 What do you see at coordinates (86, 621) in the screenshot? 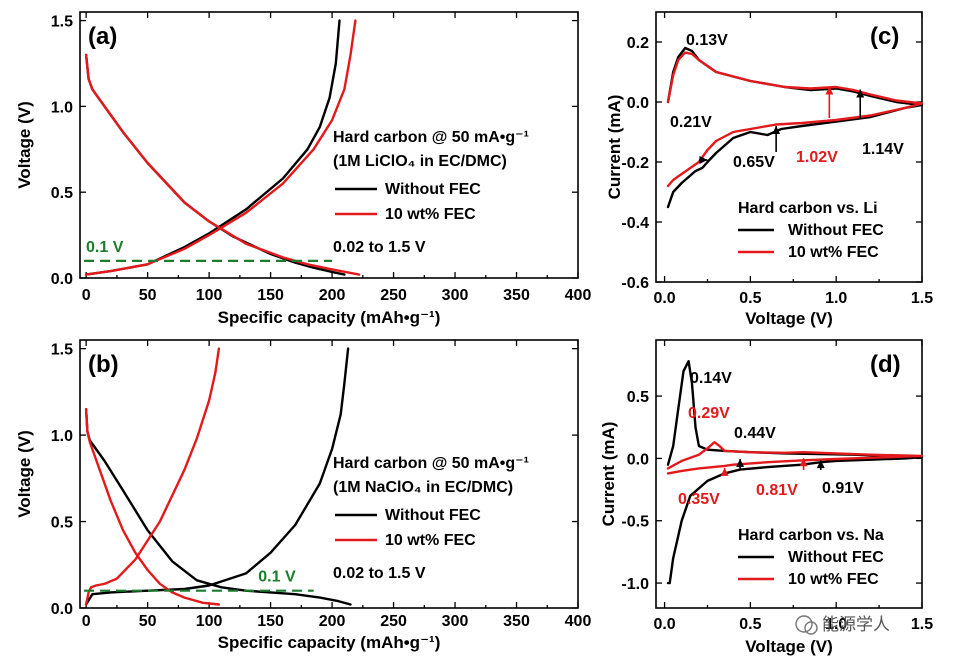
I see `x-tick-label: 0` at bounding box center [86, 621].